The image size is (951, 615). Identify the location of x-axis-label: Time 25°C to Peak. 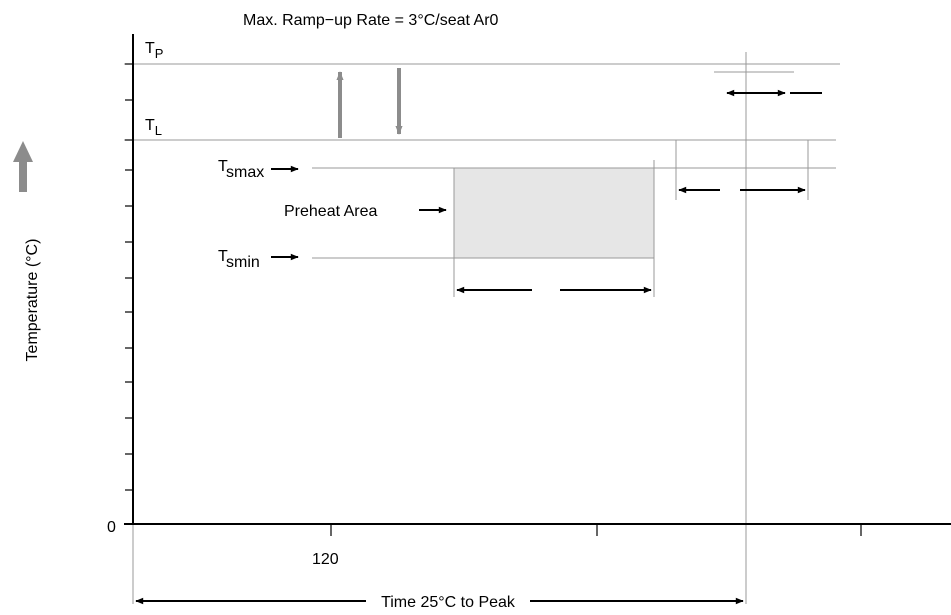
(448, 602).